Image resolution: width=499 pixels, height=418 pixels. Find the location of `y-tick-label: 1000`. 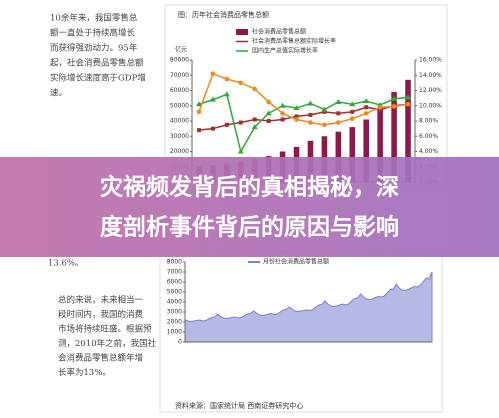

y-tick-label: 1000 is located at coordinates (174, 332).